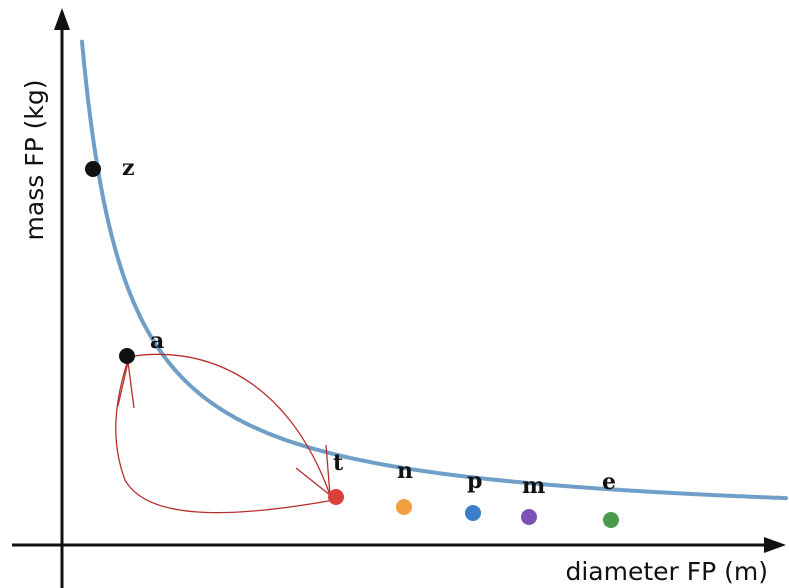 Image resolution: width=789 pixels, height=588 pixels. What do you see at coordinates (474, 481) in the screenshot?
I see `label-p: p` at bounding box center [474, 481].